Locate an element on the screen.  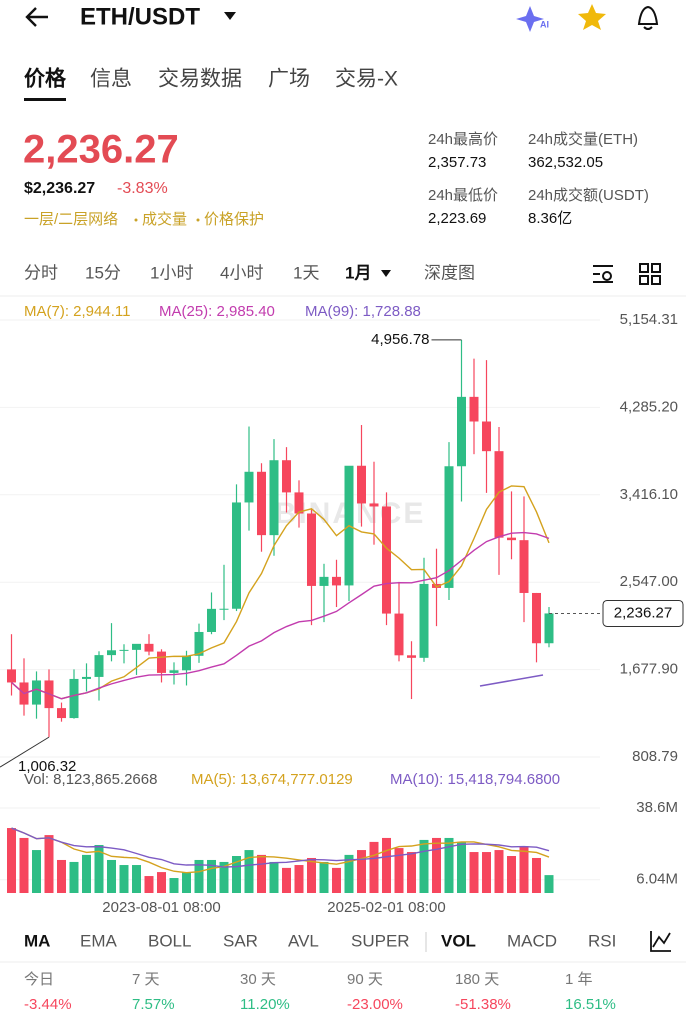
pair-dropdown is located at coordinates (230, 16).